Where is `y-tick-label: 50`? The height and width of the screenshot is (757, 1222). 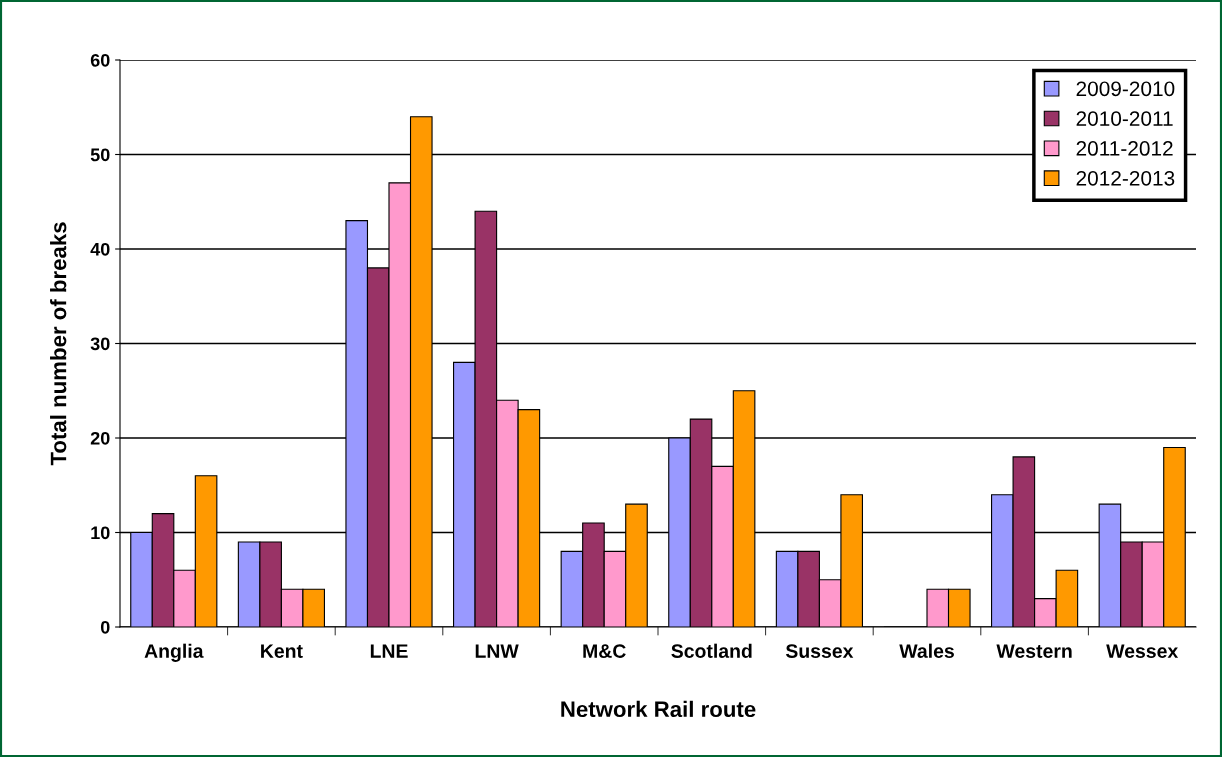 y-tick-label: 50 is located at coordinates (100, 155).